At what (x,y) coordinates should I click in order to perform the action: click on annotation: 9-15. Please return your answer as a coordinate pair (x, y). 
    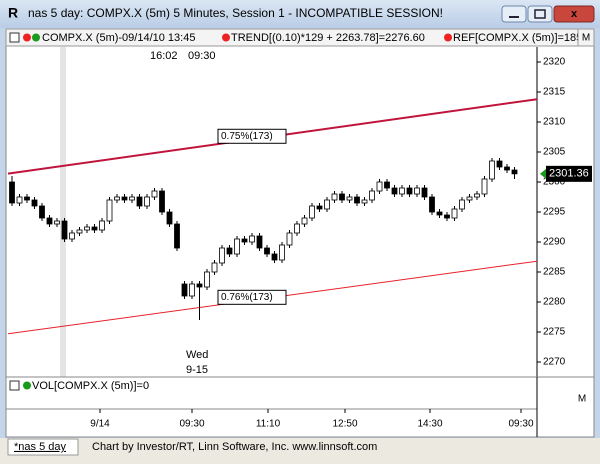
    Looking at the image, I should click on (197, 370).